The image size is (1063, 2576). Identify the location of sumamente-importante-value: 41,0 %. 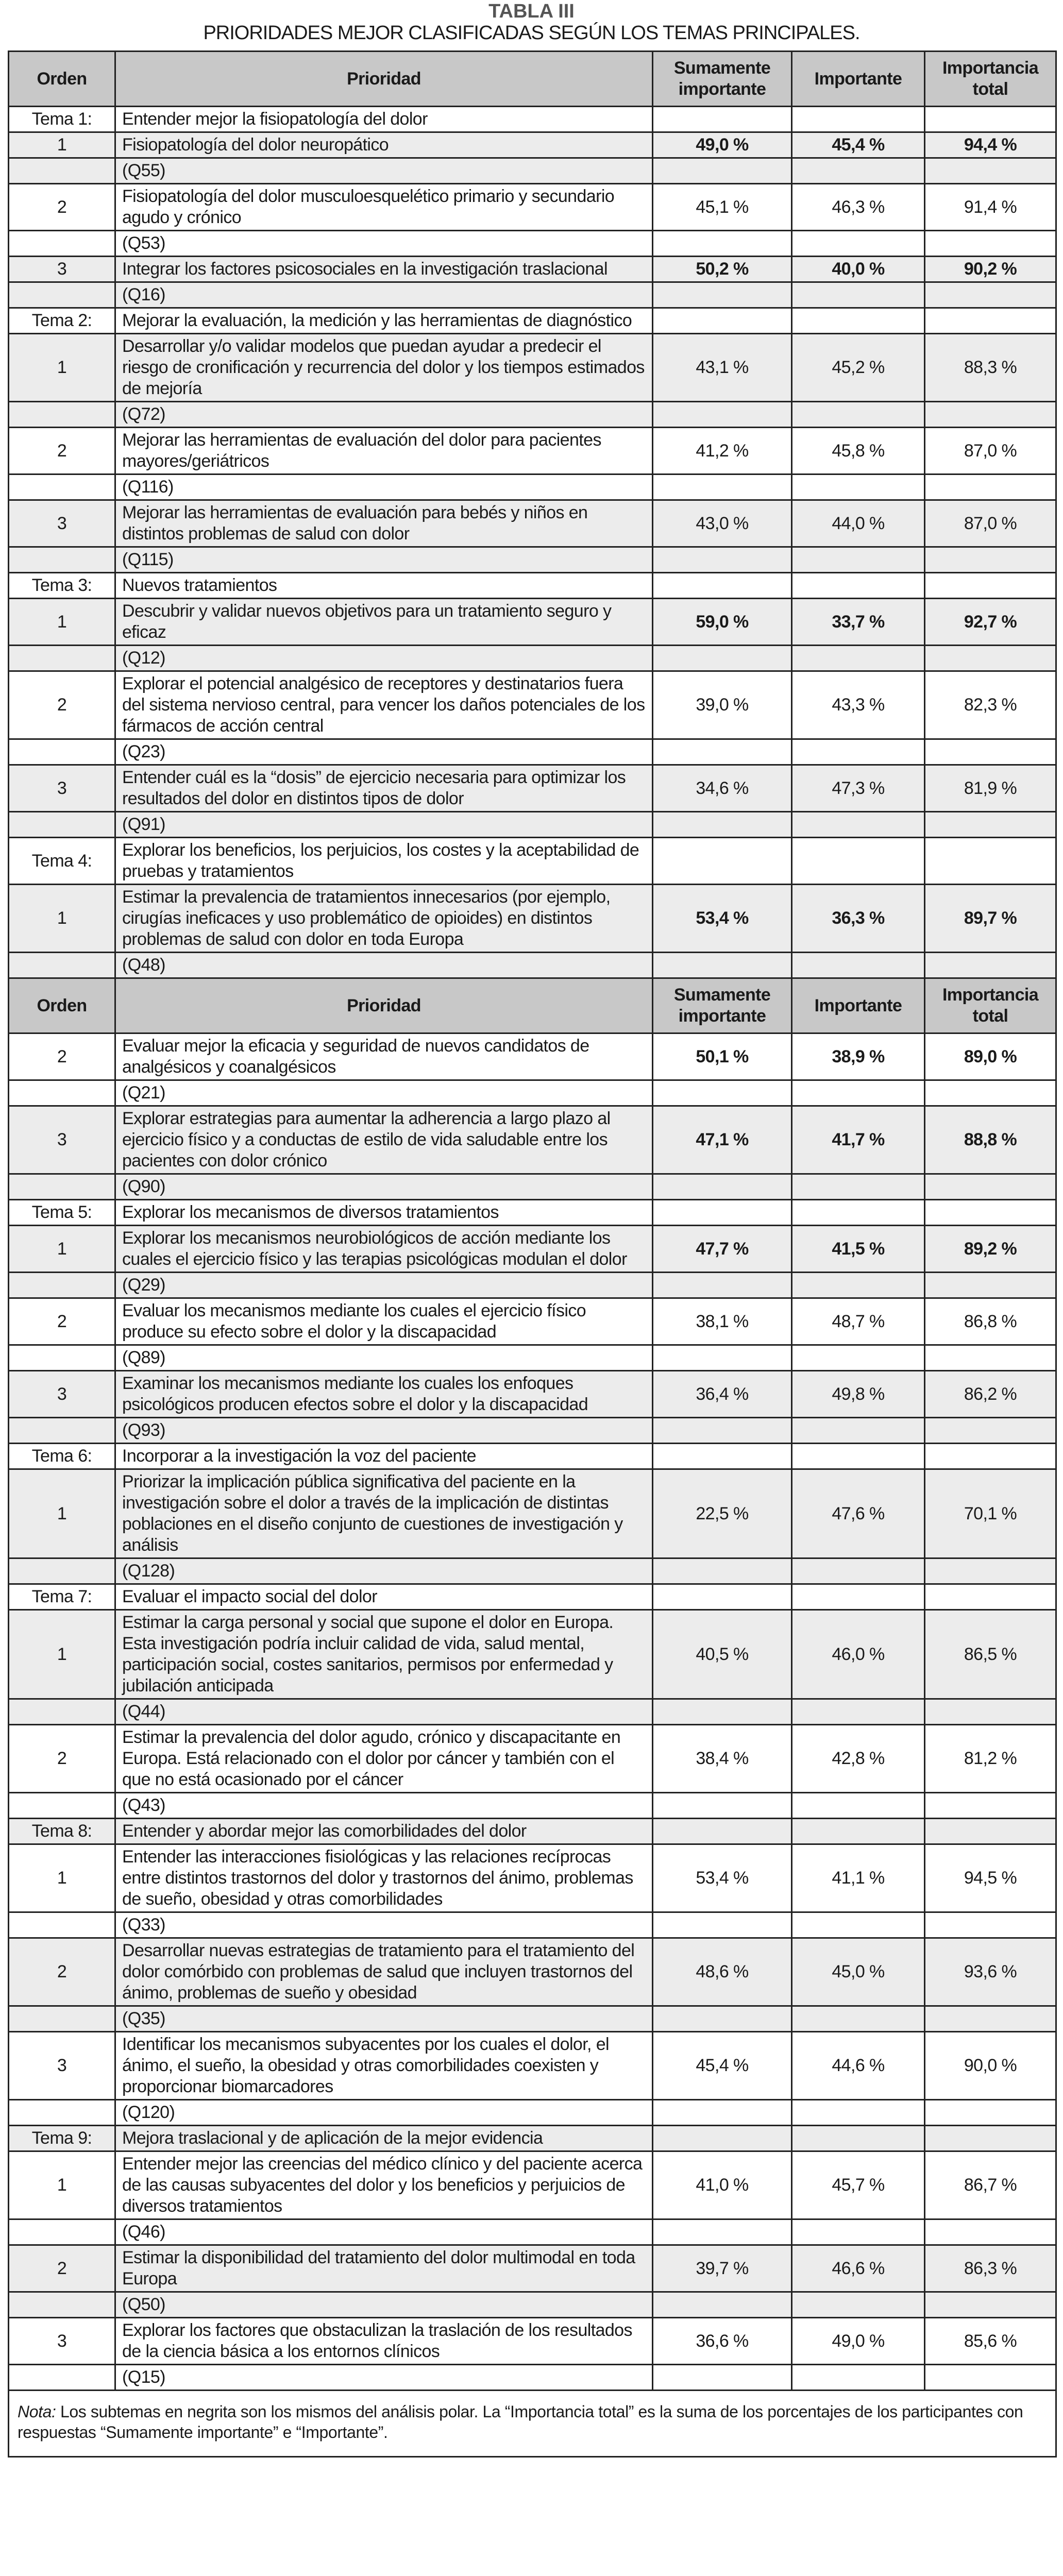
(722, 2185).